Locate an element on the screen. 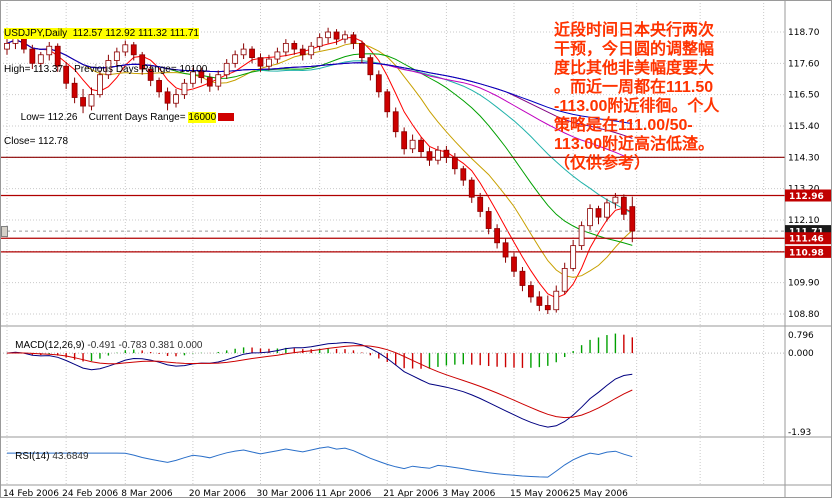 This screenshot has width=832, height=498. price-tick-label: 114.30 is located at coordinates (804, 158).